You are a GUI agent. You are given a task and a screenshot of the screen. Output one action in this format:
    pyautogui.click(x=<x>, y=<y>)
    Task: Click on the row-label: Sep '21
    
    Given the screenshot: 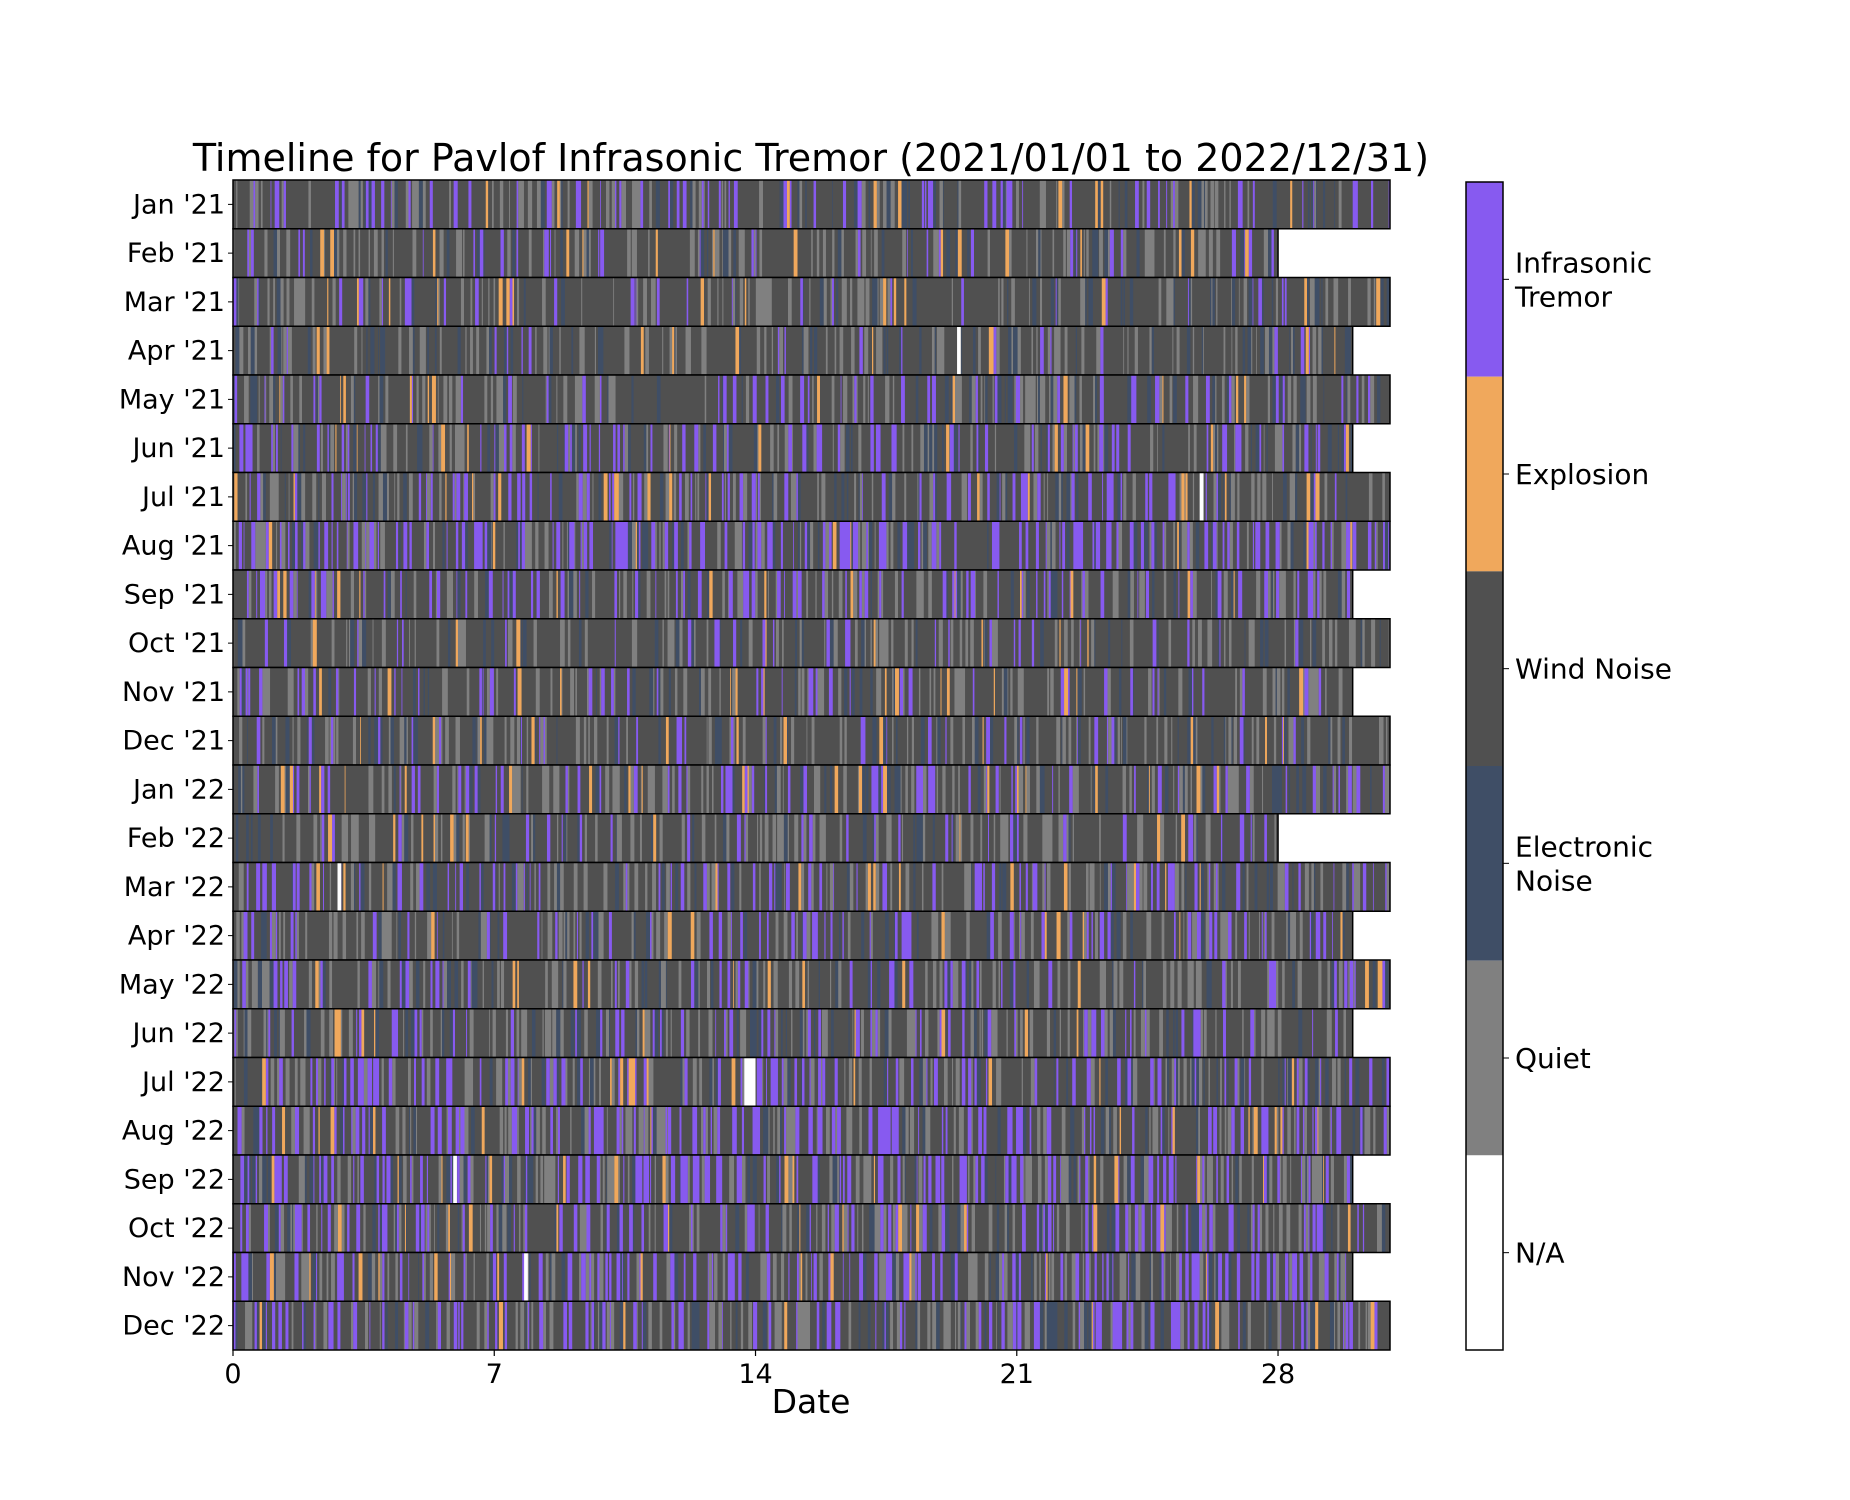 What is the action you would take?
    pyautogui.click(x=174, y=594)
    